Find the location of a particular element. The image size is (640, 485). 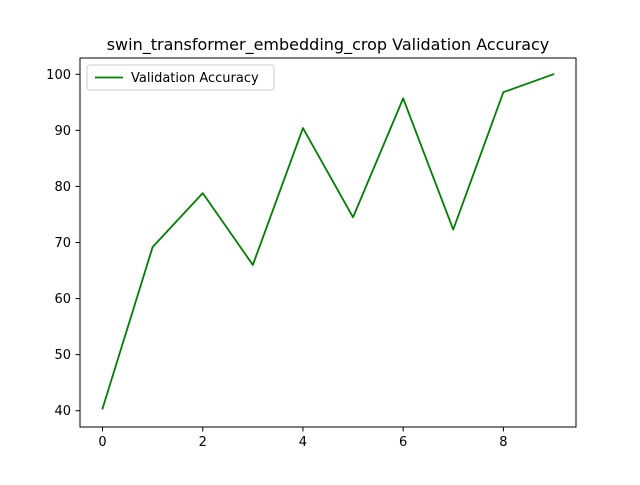

legend-label: Validation Accuracy is located at coordinates (195, 78).